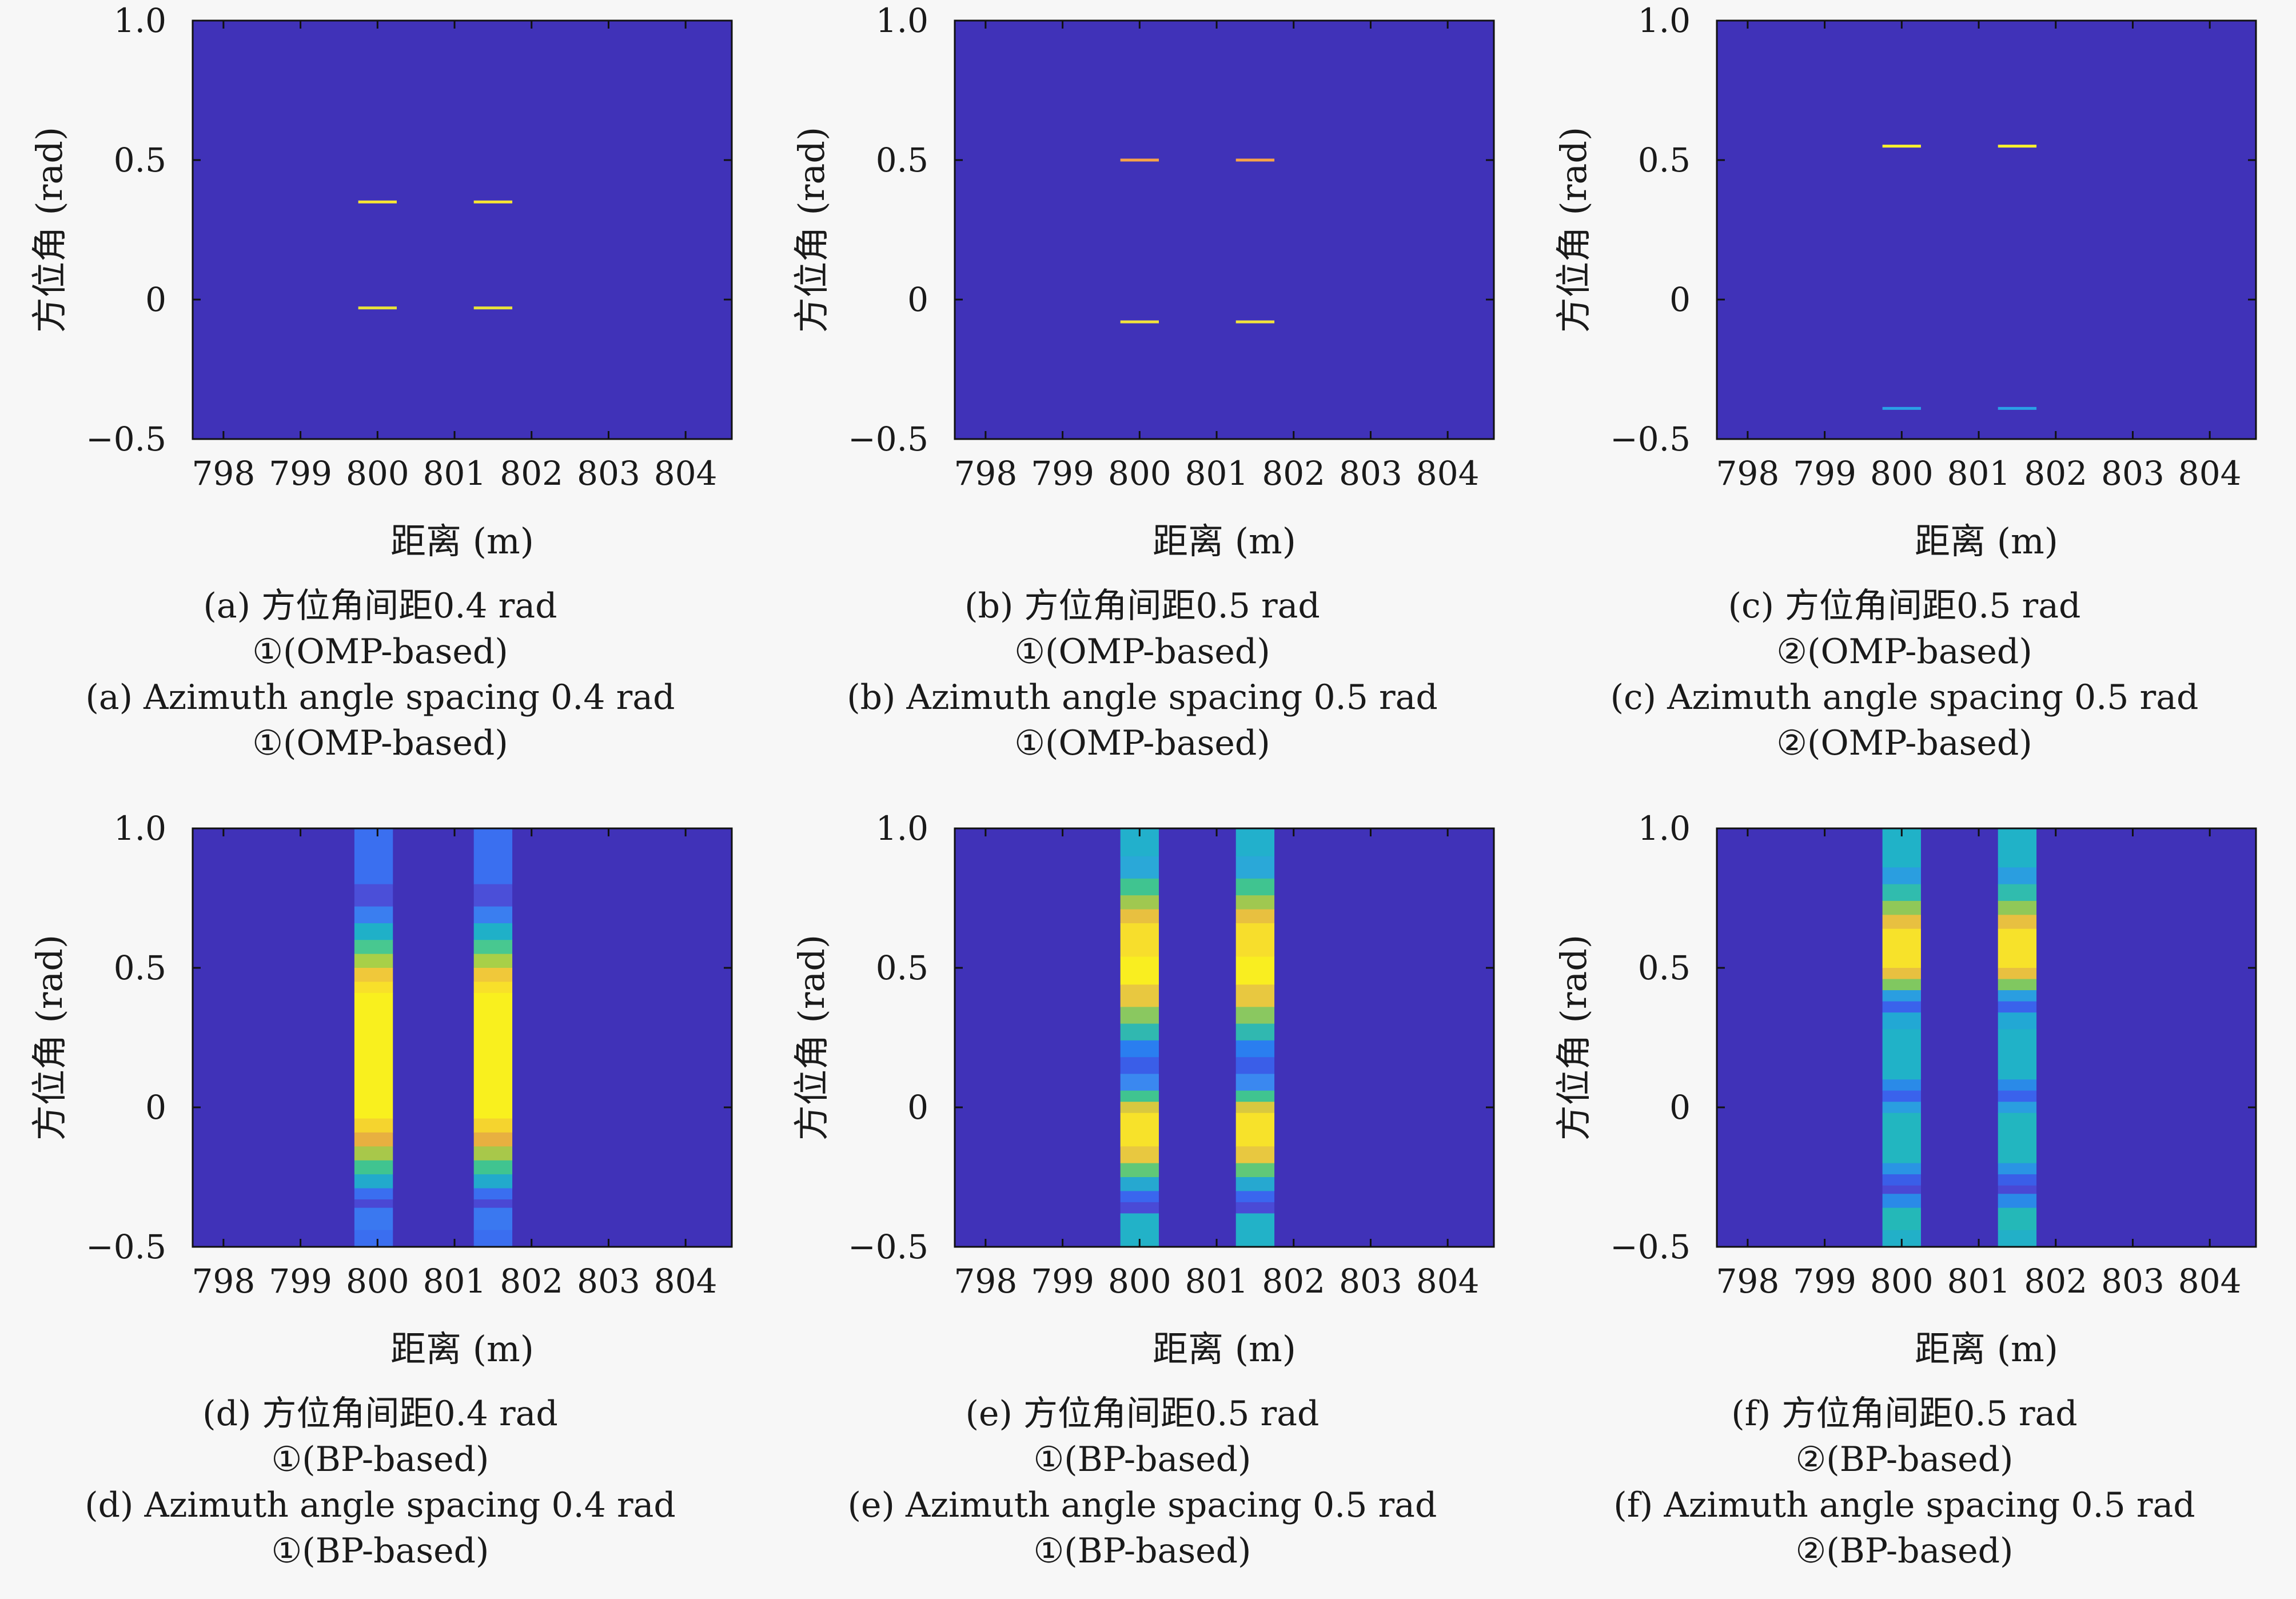 Image resolution: width=2296 pixels, height=1599 pixels. What do you see at coordinates (1224, 541) in the screenshot?
I see `x-axis-label: 距离 (m)` at bounding box center [1224, 541].